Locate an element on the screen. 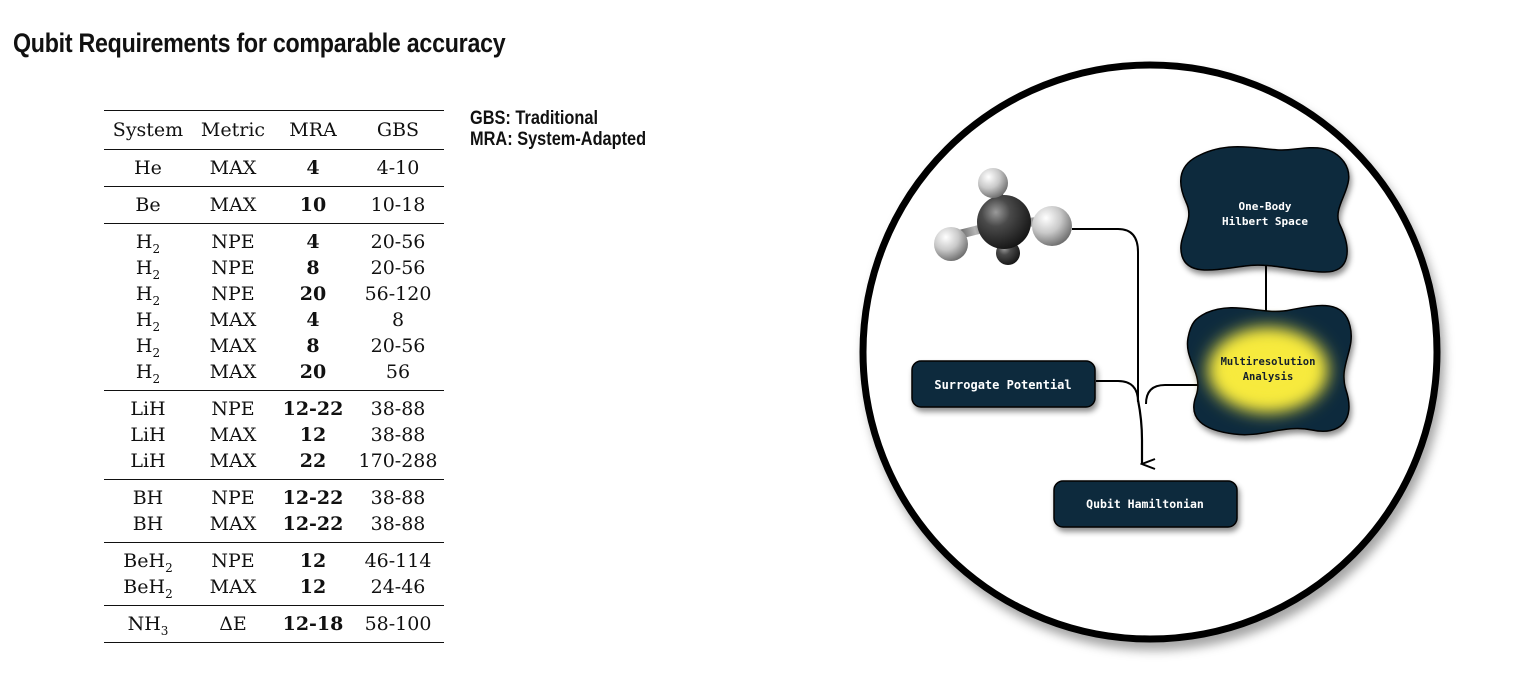  cell-mra: 10 is located at coordinates (313, 205).